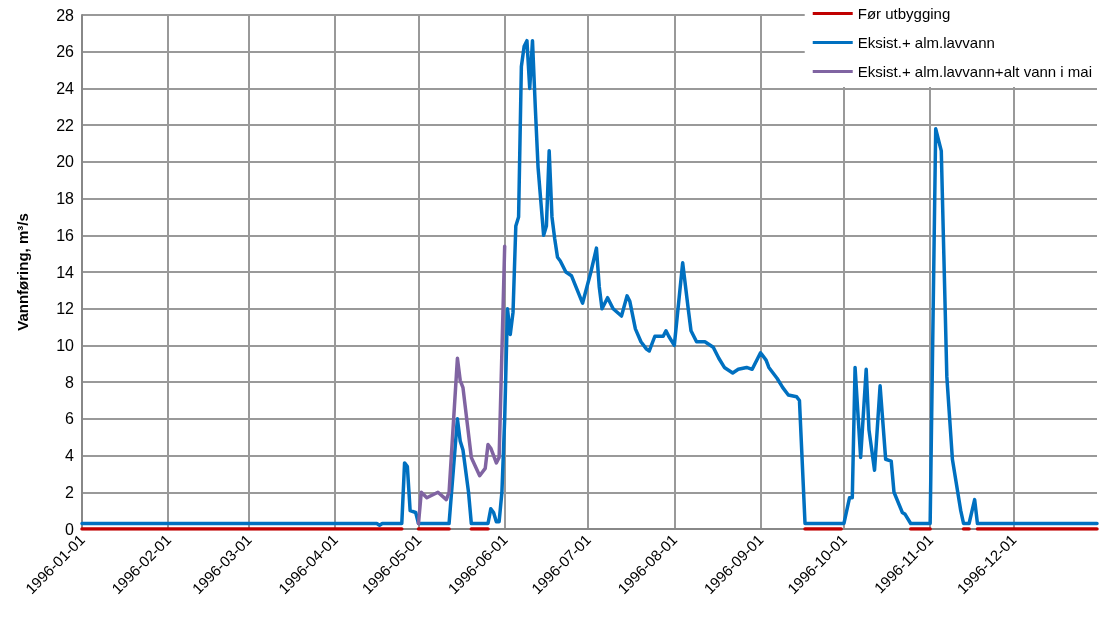  Describe the element at coordinates (65, 162) in the screenshot. I see `y-tick-label: 20` at that location.